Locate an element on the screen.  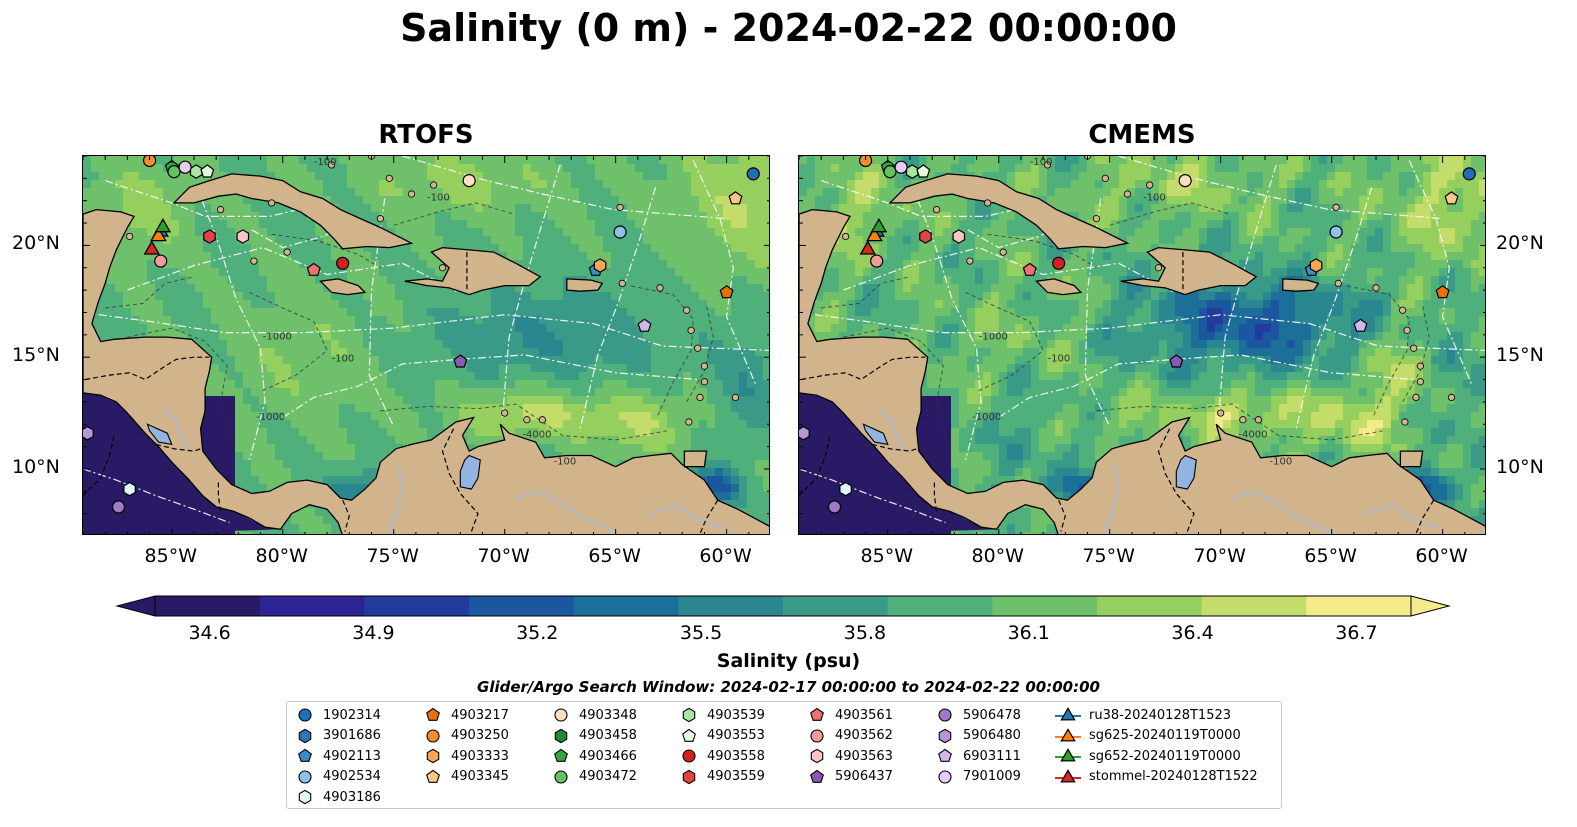
bathymetry-contours is located at coordinates (409, 323).